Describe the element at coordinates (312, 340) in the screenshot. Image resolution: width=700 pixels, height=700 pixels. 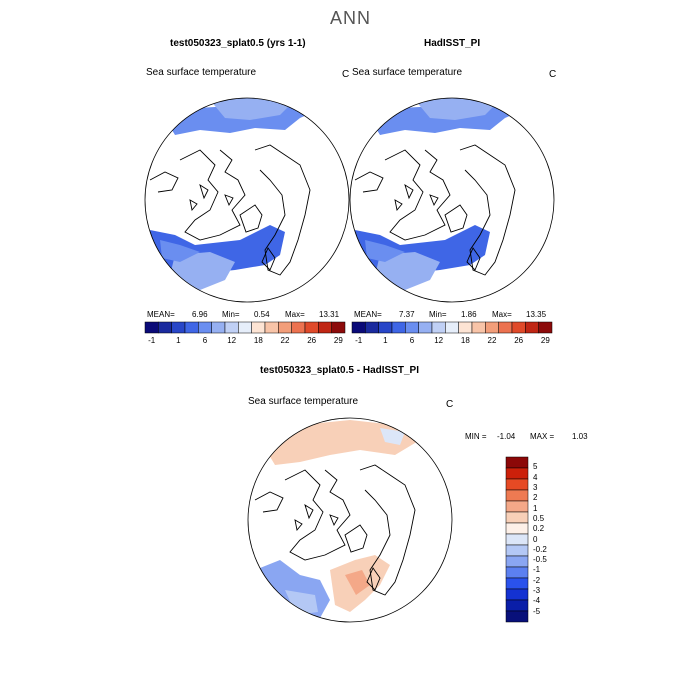
I see `left-colorbar-tick-label: 26` at that location.